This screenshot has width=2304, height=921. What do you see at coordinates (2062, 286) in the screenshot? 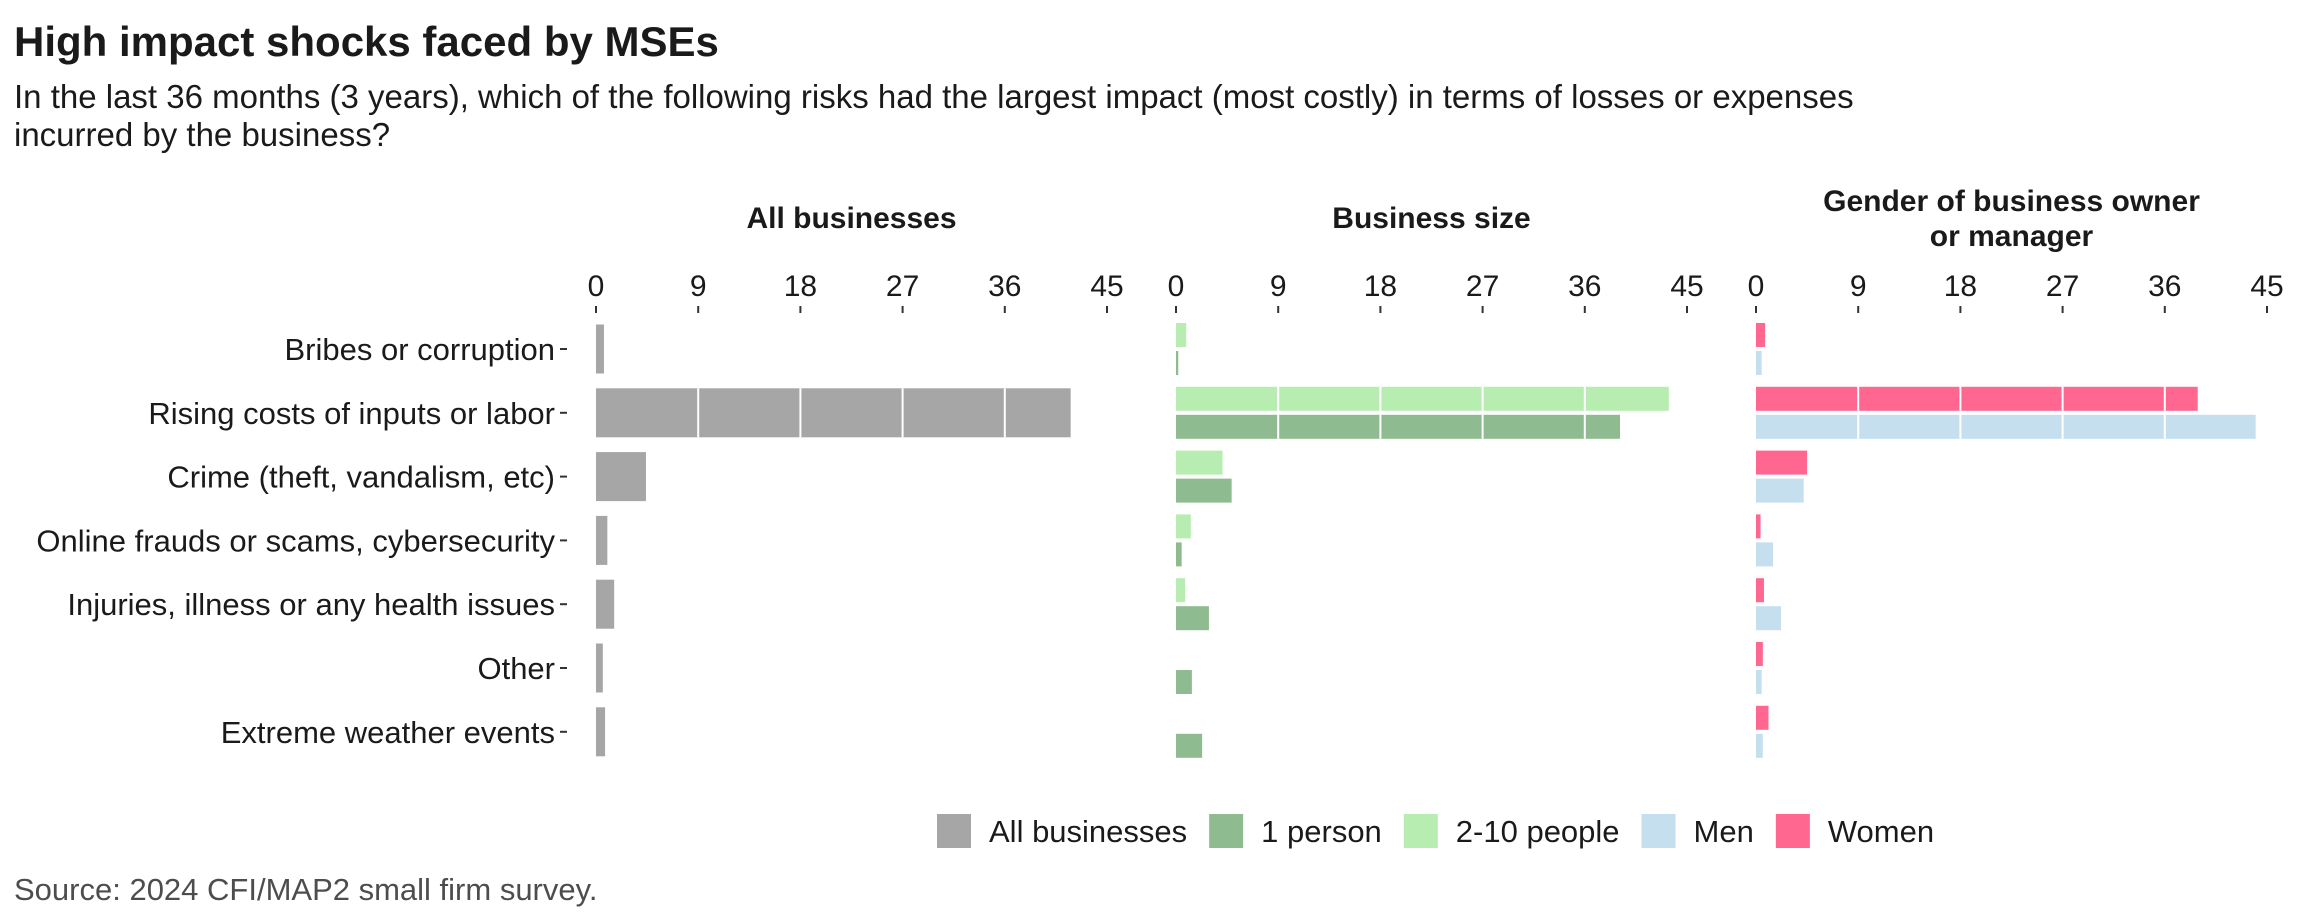
I see `x-tick-label-3-27: 27` at bounding box center [2062, 286].